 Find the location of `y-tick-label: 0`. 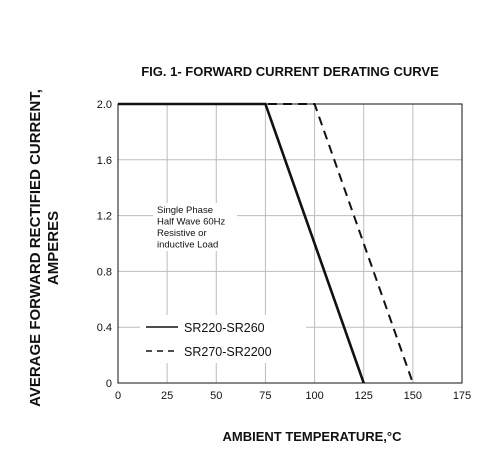

y-tick-label: 0 is located at coordinates (109, 384).